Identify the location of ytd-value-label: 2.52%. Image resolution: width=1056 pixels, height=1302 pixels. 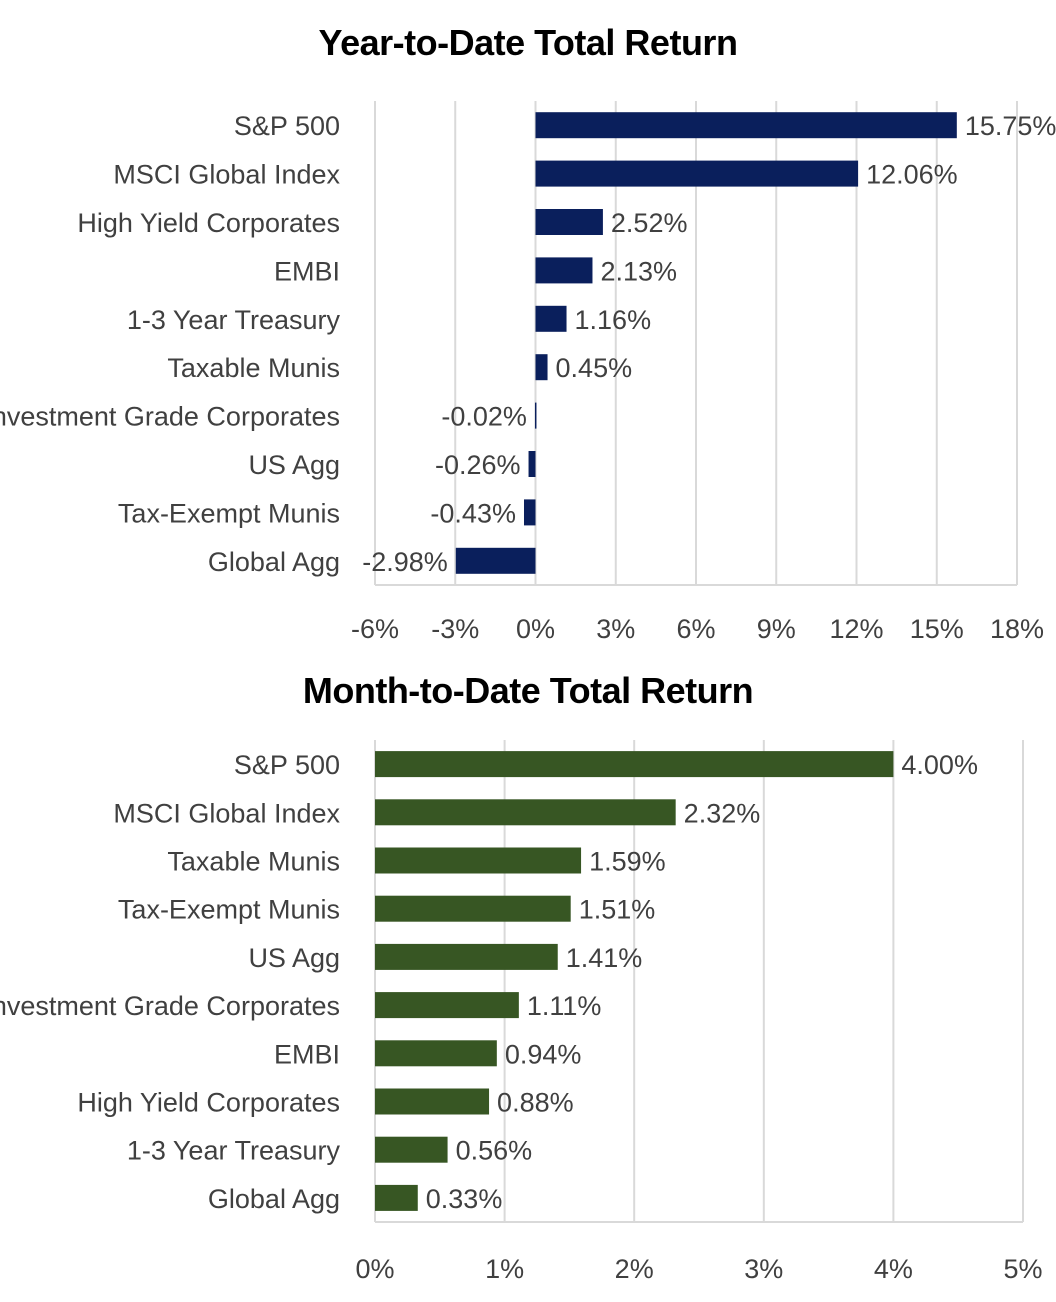
(649, 223).